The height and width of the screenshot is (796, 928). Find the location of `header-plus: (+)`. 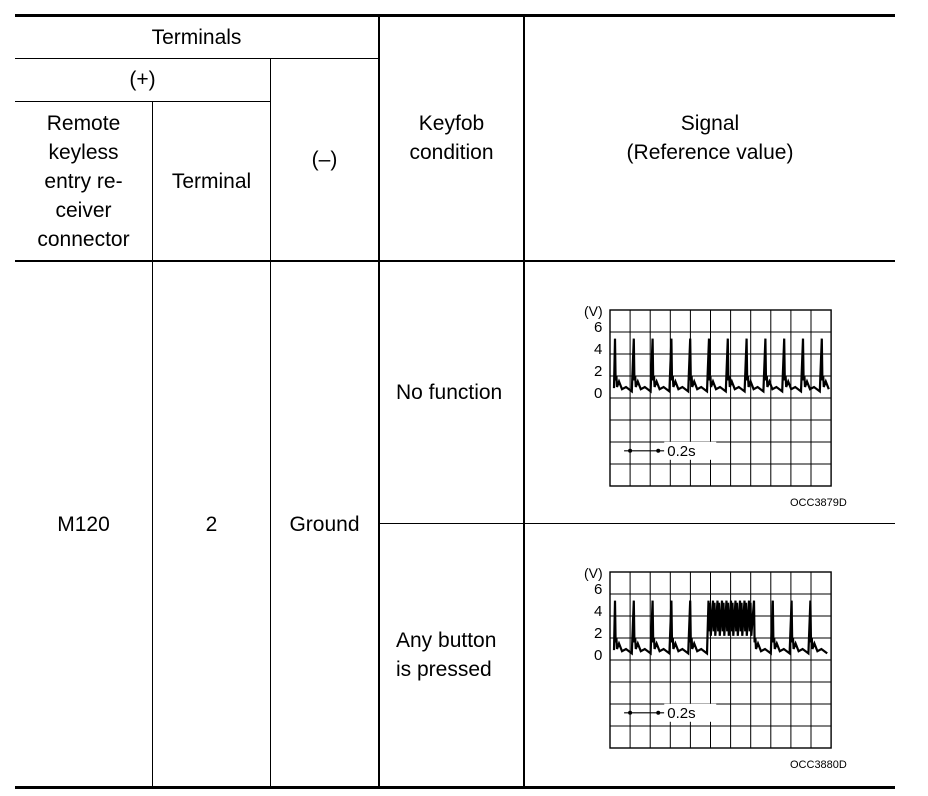

header-plus: (+) is located at coordinates (142, 79).